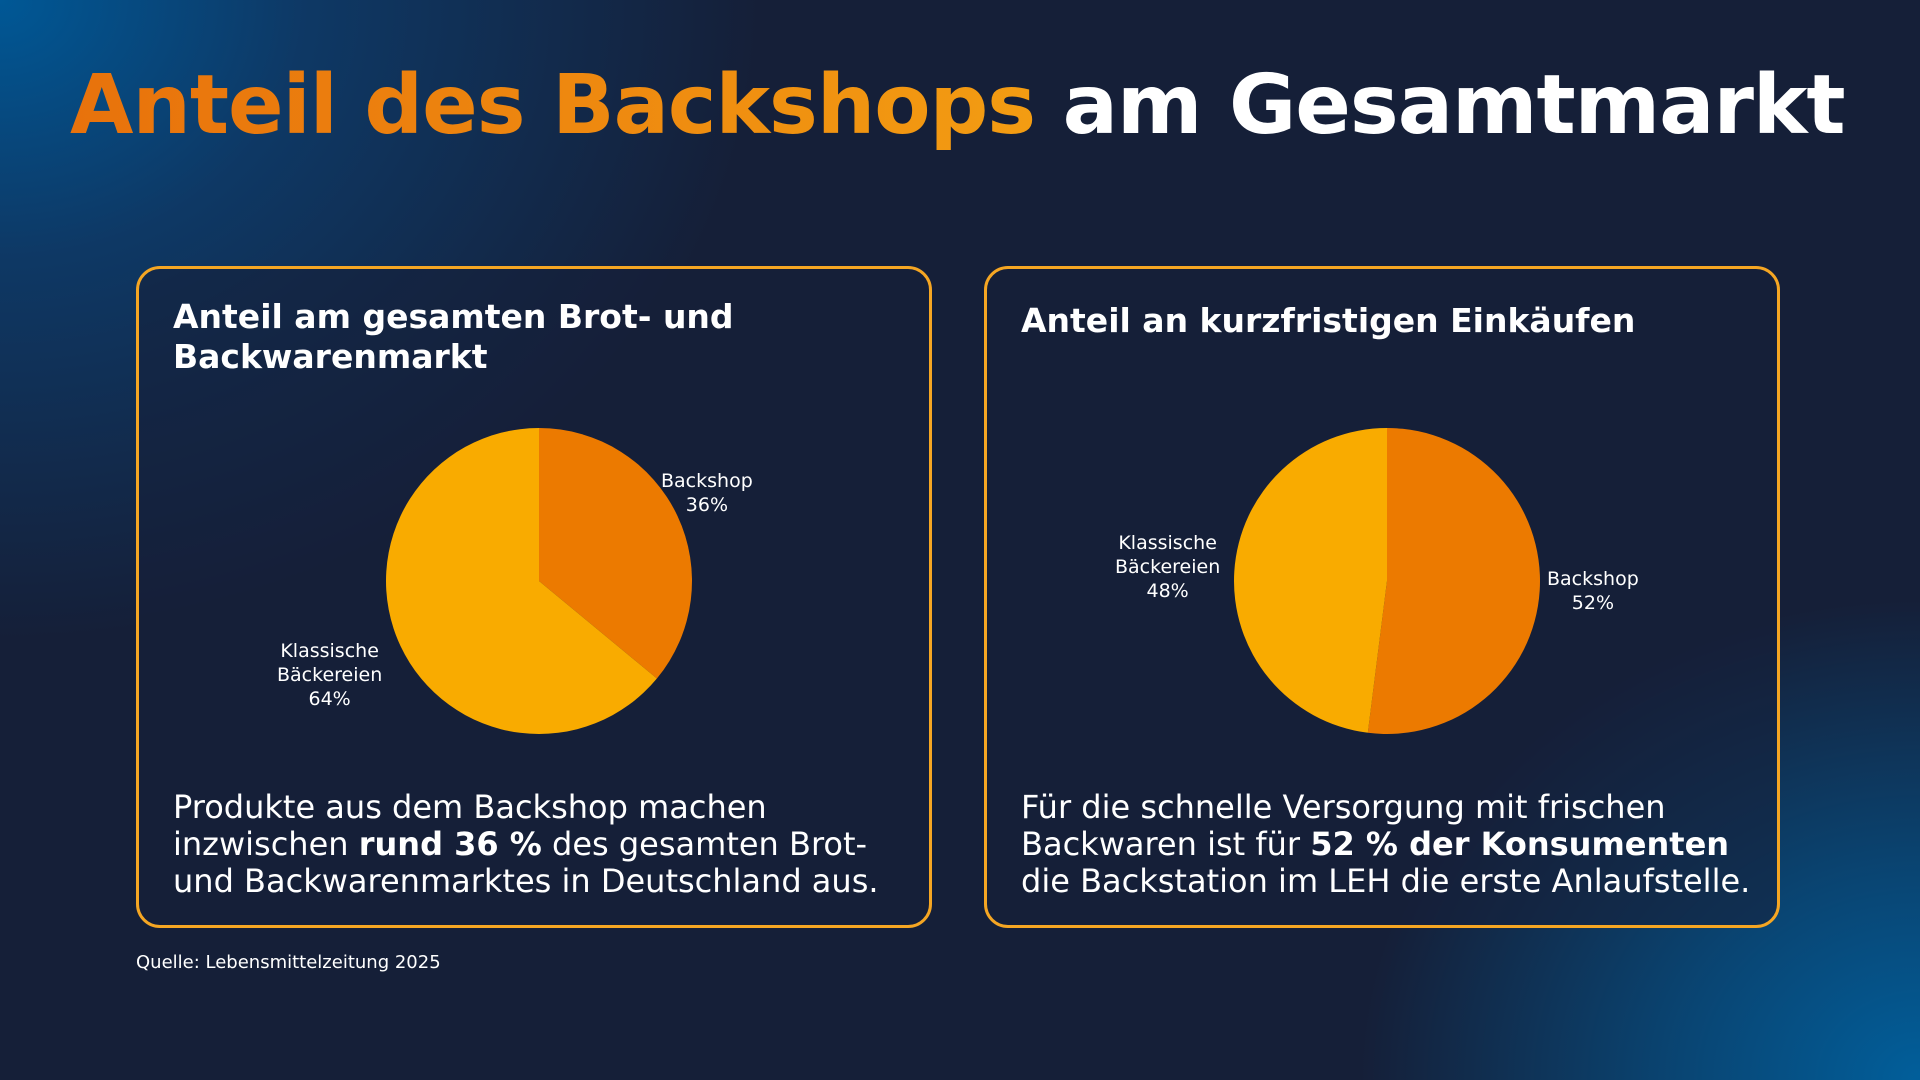 This screenshot has width=1920, height=1080. Describe the element at coordinates (1520, 844) in the screenshot. I see `card-description-highlight: 52 % der Konsumenten` at that location.